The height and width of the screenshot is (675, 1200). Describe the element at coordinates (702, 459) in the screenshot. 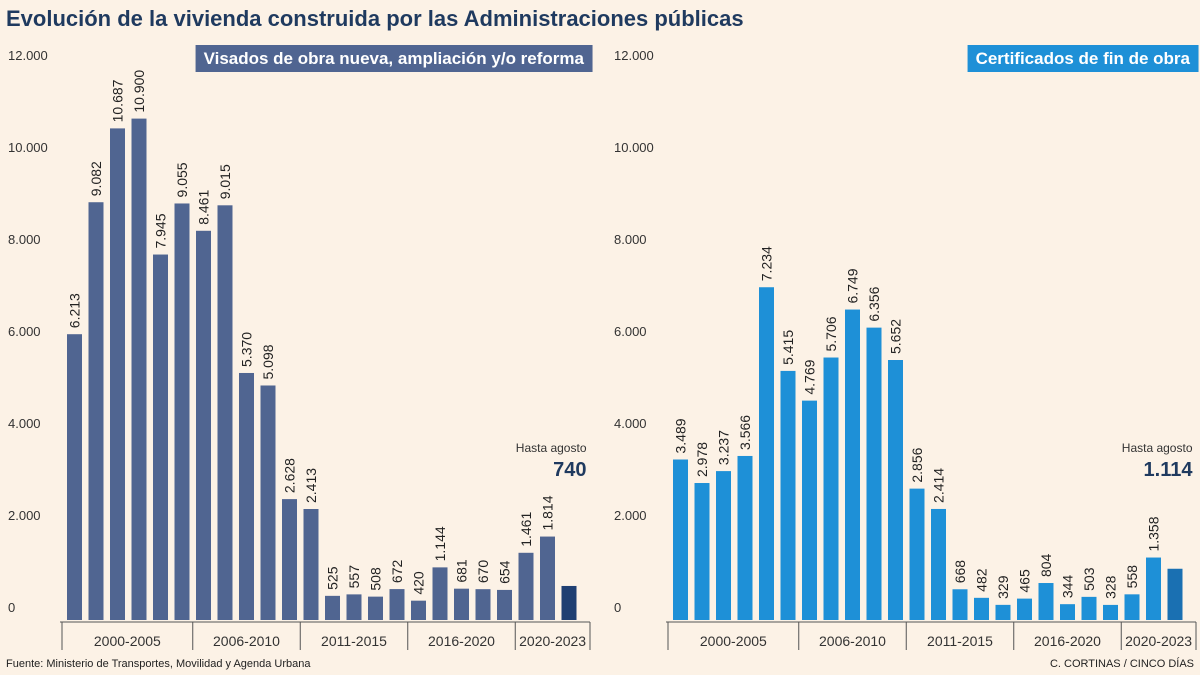

I see `value-label: 2.978` at that location.